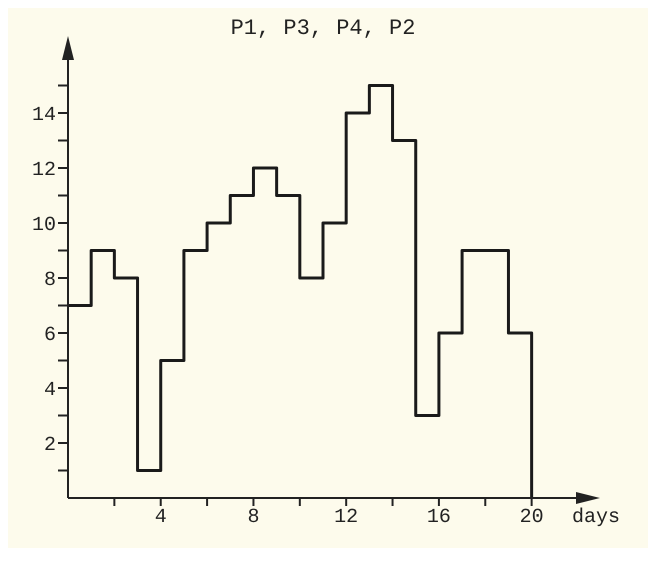 This screenshot has height=566, width=652. I want to click on y-tick-label: 6, so click(50, 336).